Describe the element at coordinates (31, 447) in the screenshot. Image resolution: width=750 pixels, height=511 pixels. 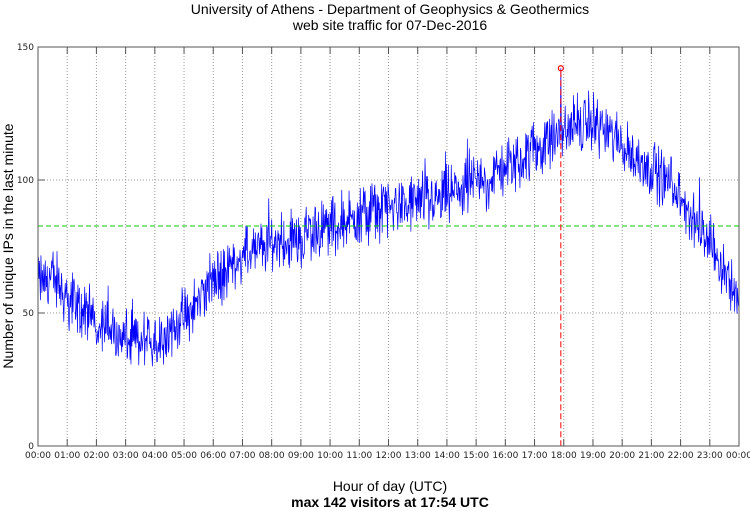
I see `y-tick-label: 0` at that location.